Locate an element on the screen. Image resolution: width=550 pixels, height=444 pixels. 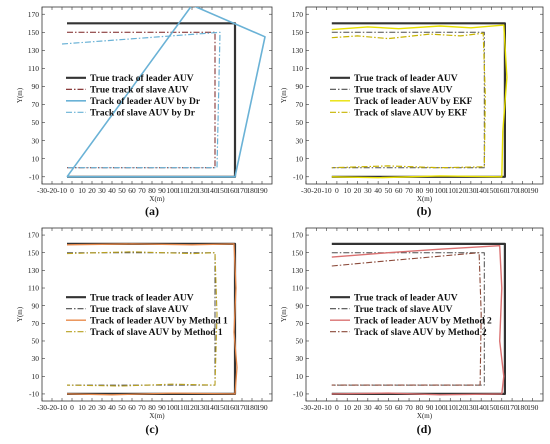
x-tick-label: 150 is located at coordinates (222, 190).